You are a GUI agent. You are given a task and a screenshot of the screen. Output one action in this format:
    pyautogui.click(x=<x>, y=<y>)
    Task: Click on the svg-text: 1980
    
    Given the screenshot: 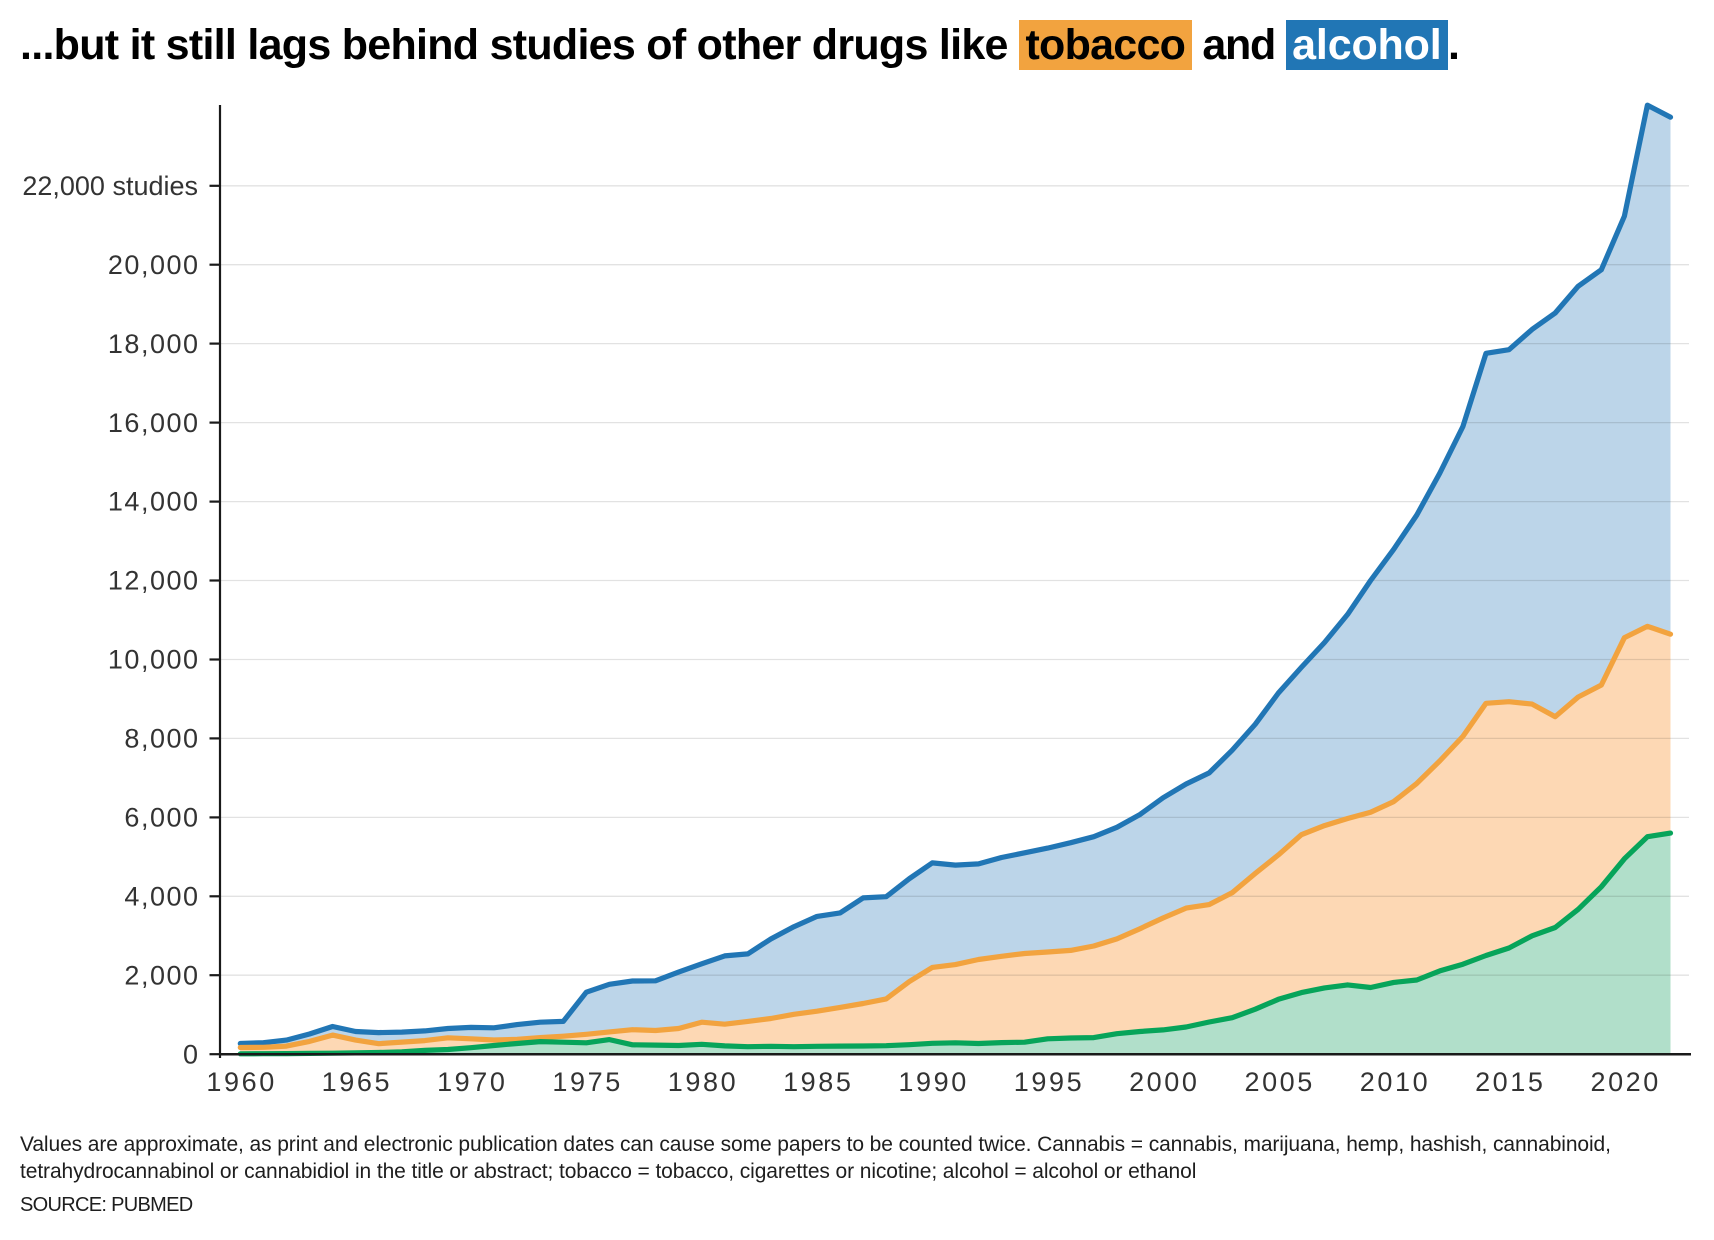 What is the action you would take?
    pyautogui.click(x=703, y=1082)
    